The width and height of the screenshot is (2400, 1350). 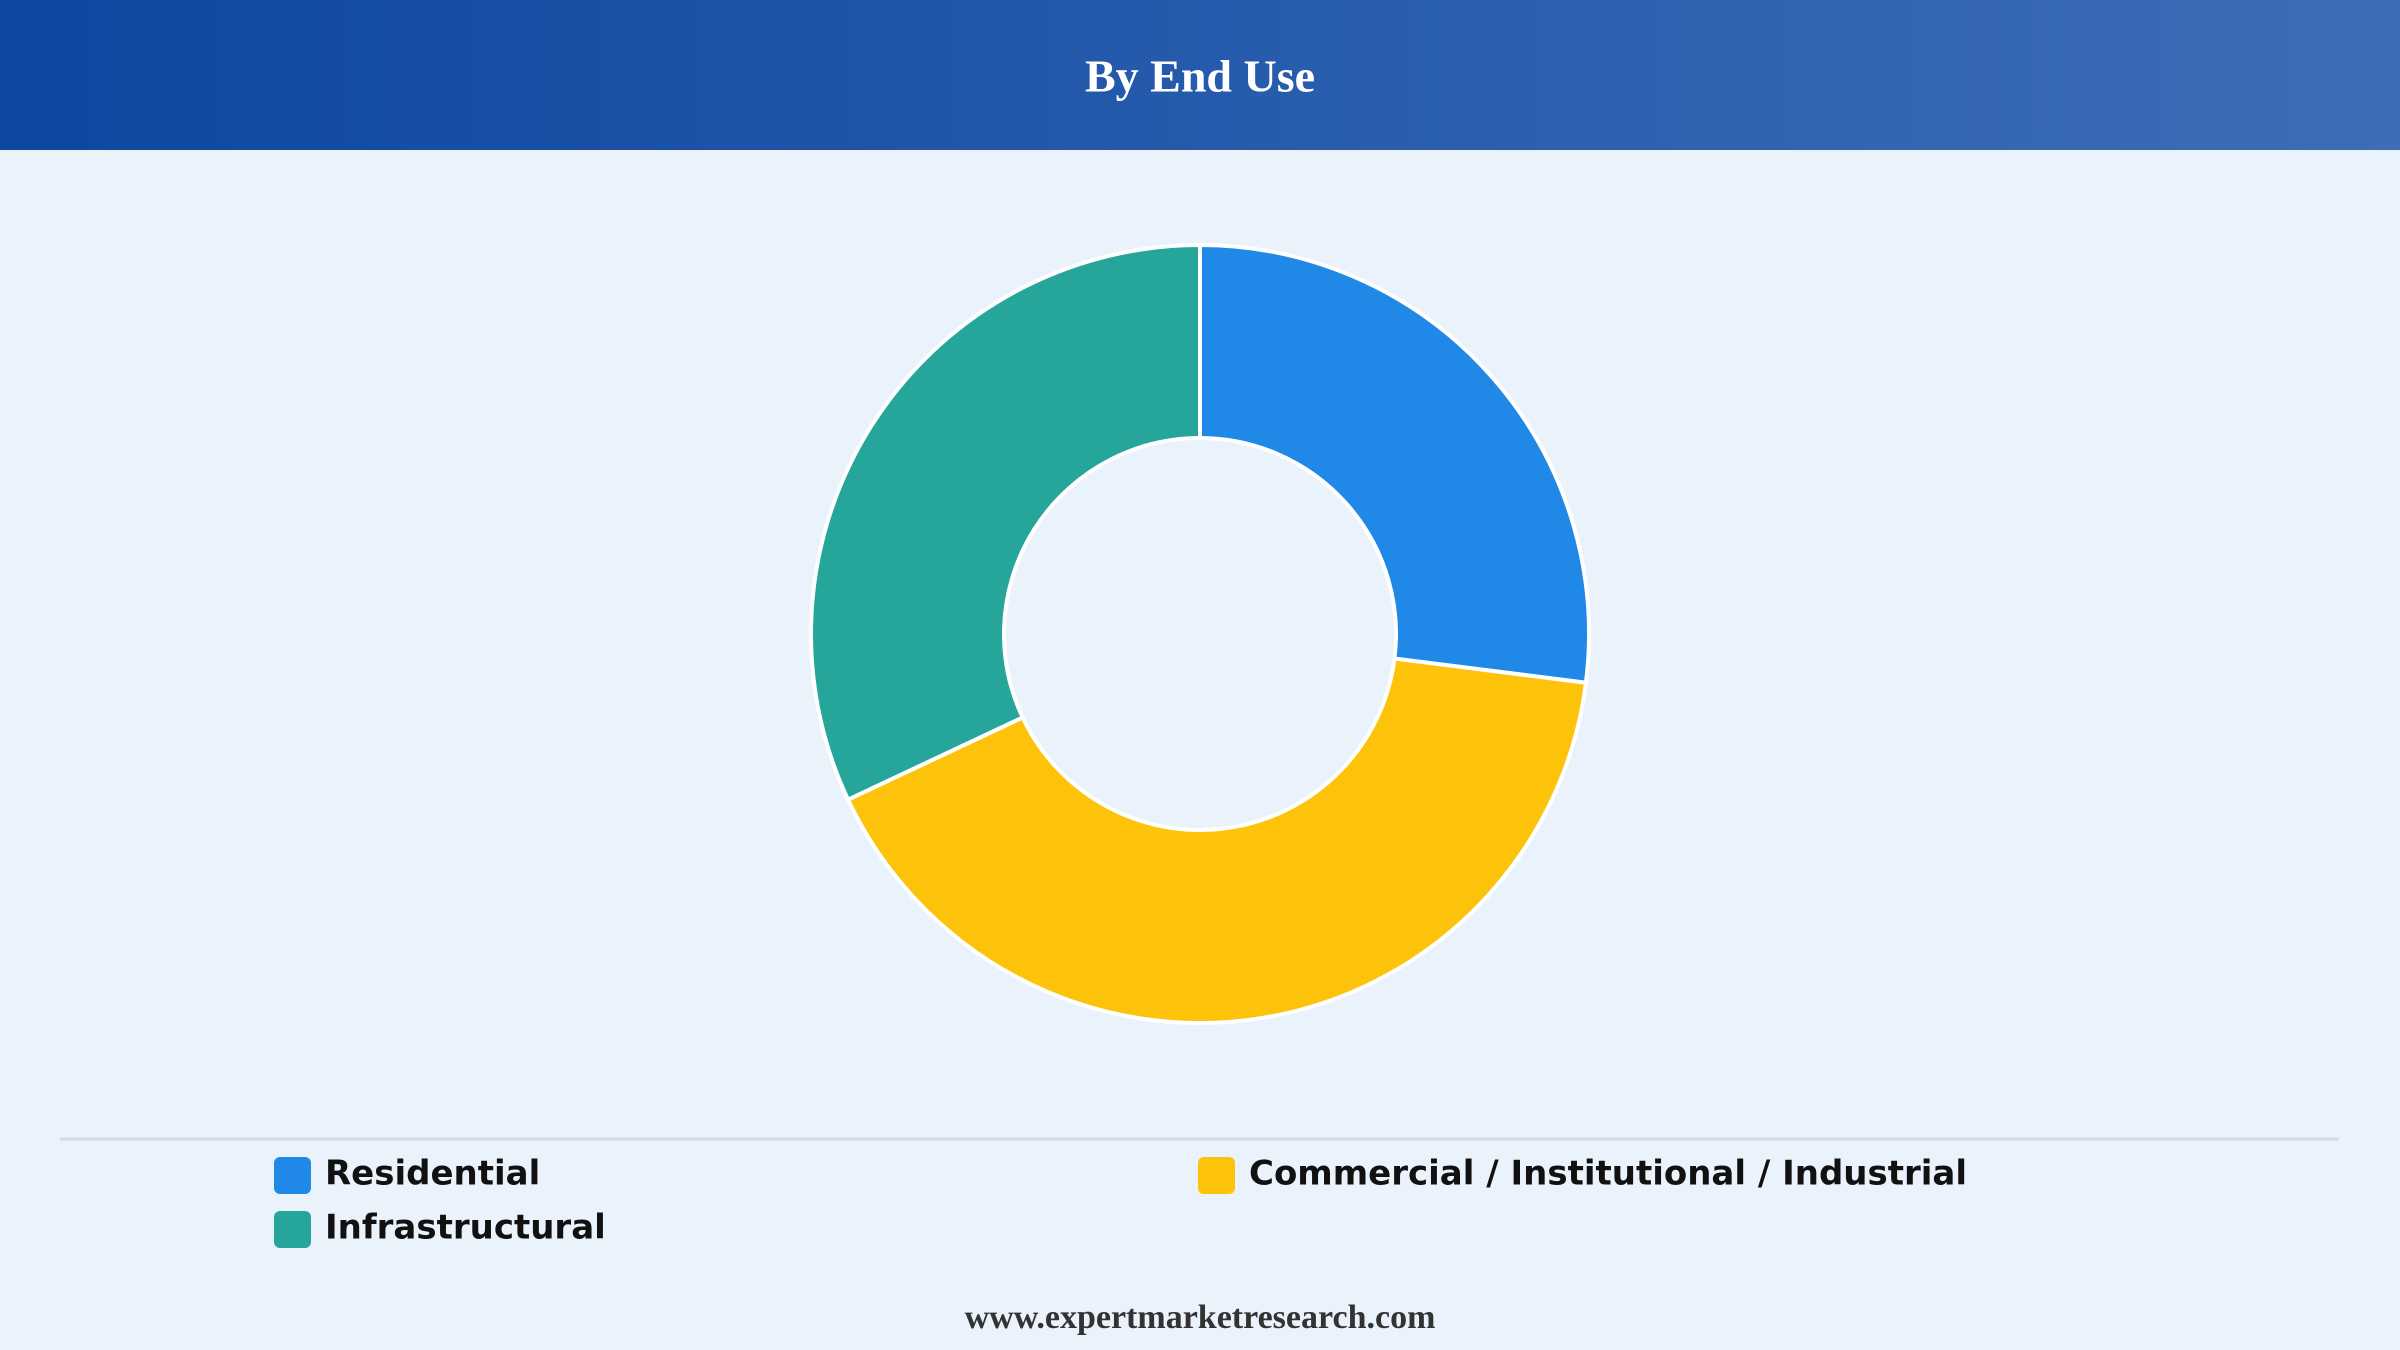 I want to click on legend-label: Infrastructural, so click(x=465, y=1228).